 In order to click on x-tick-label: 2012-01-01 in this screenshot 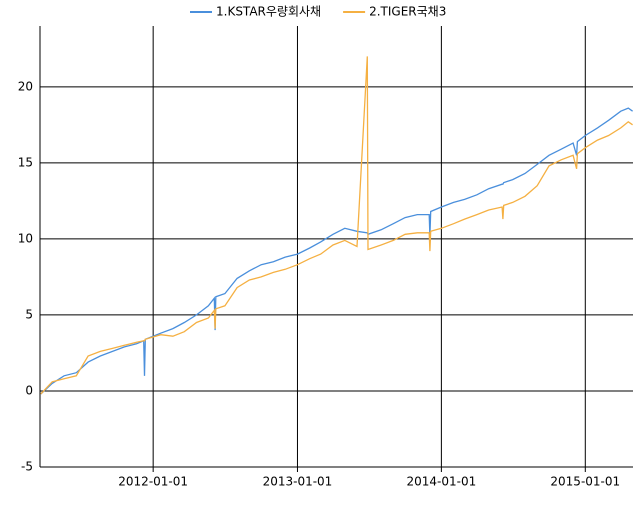, I will do `click(153, 482)`.